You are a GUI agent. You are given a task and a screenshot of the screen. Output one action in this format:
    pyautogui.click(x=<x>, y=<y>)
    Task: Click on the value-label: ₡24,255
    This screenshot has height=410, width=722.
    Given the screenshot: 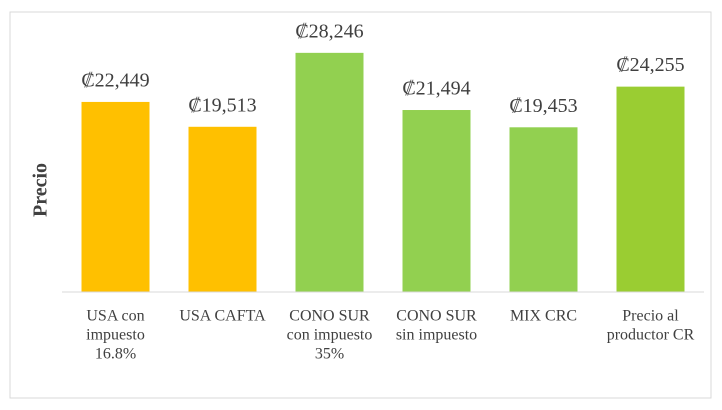 What is the action you would take?
    pyautogui.click(x=650, y=65)
    